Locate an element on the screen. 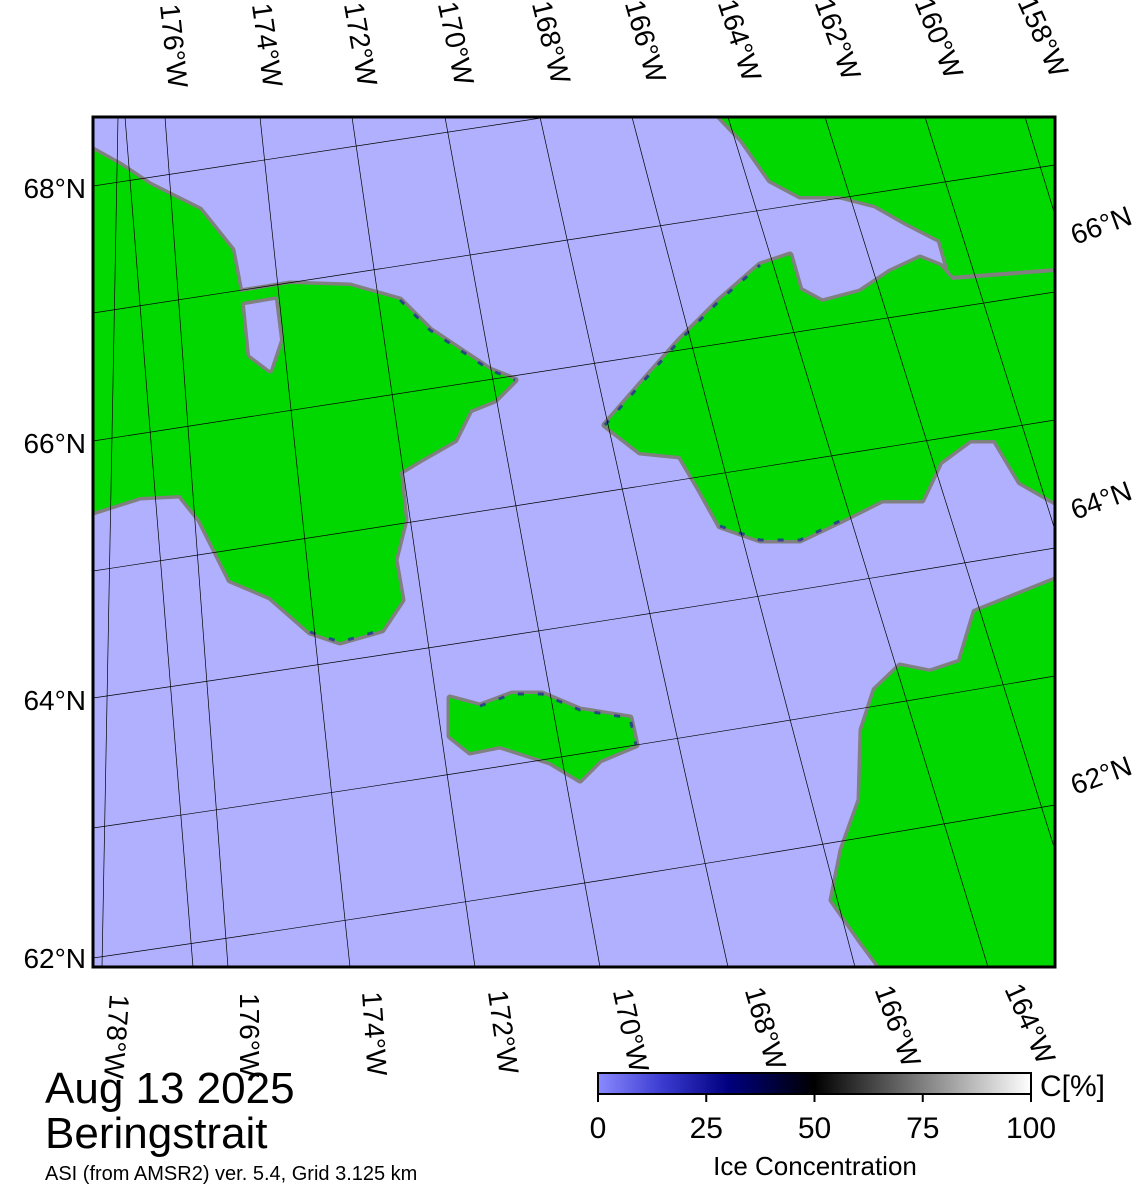  left-lat-label: 62°N is located at coordinates (54, 958).